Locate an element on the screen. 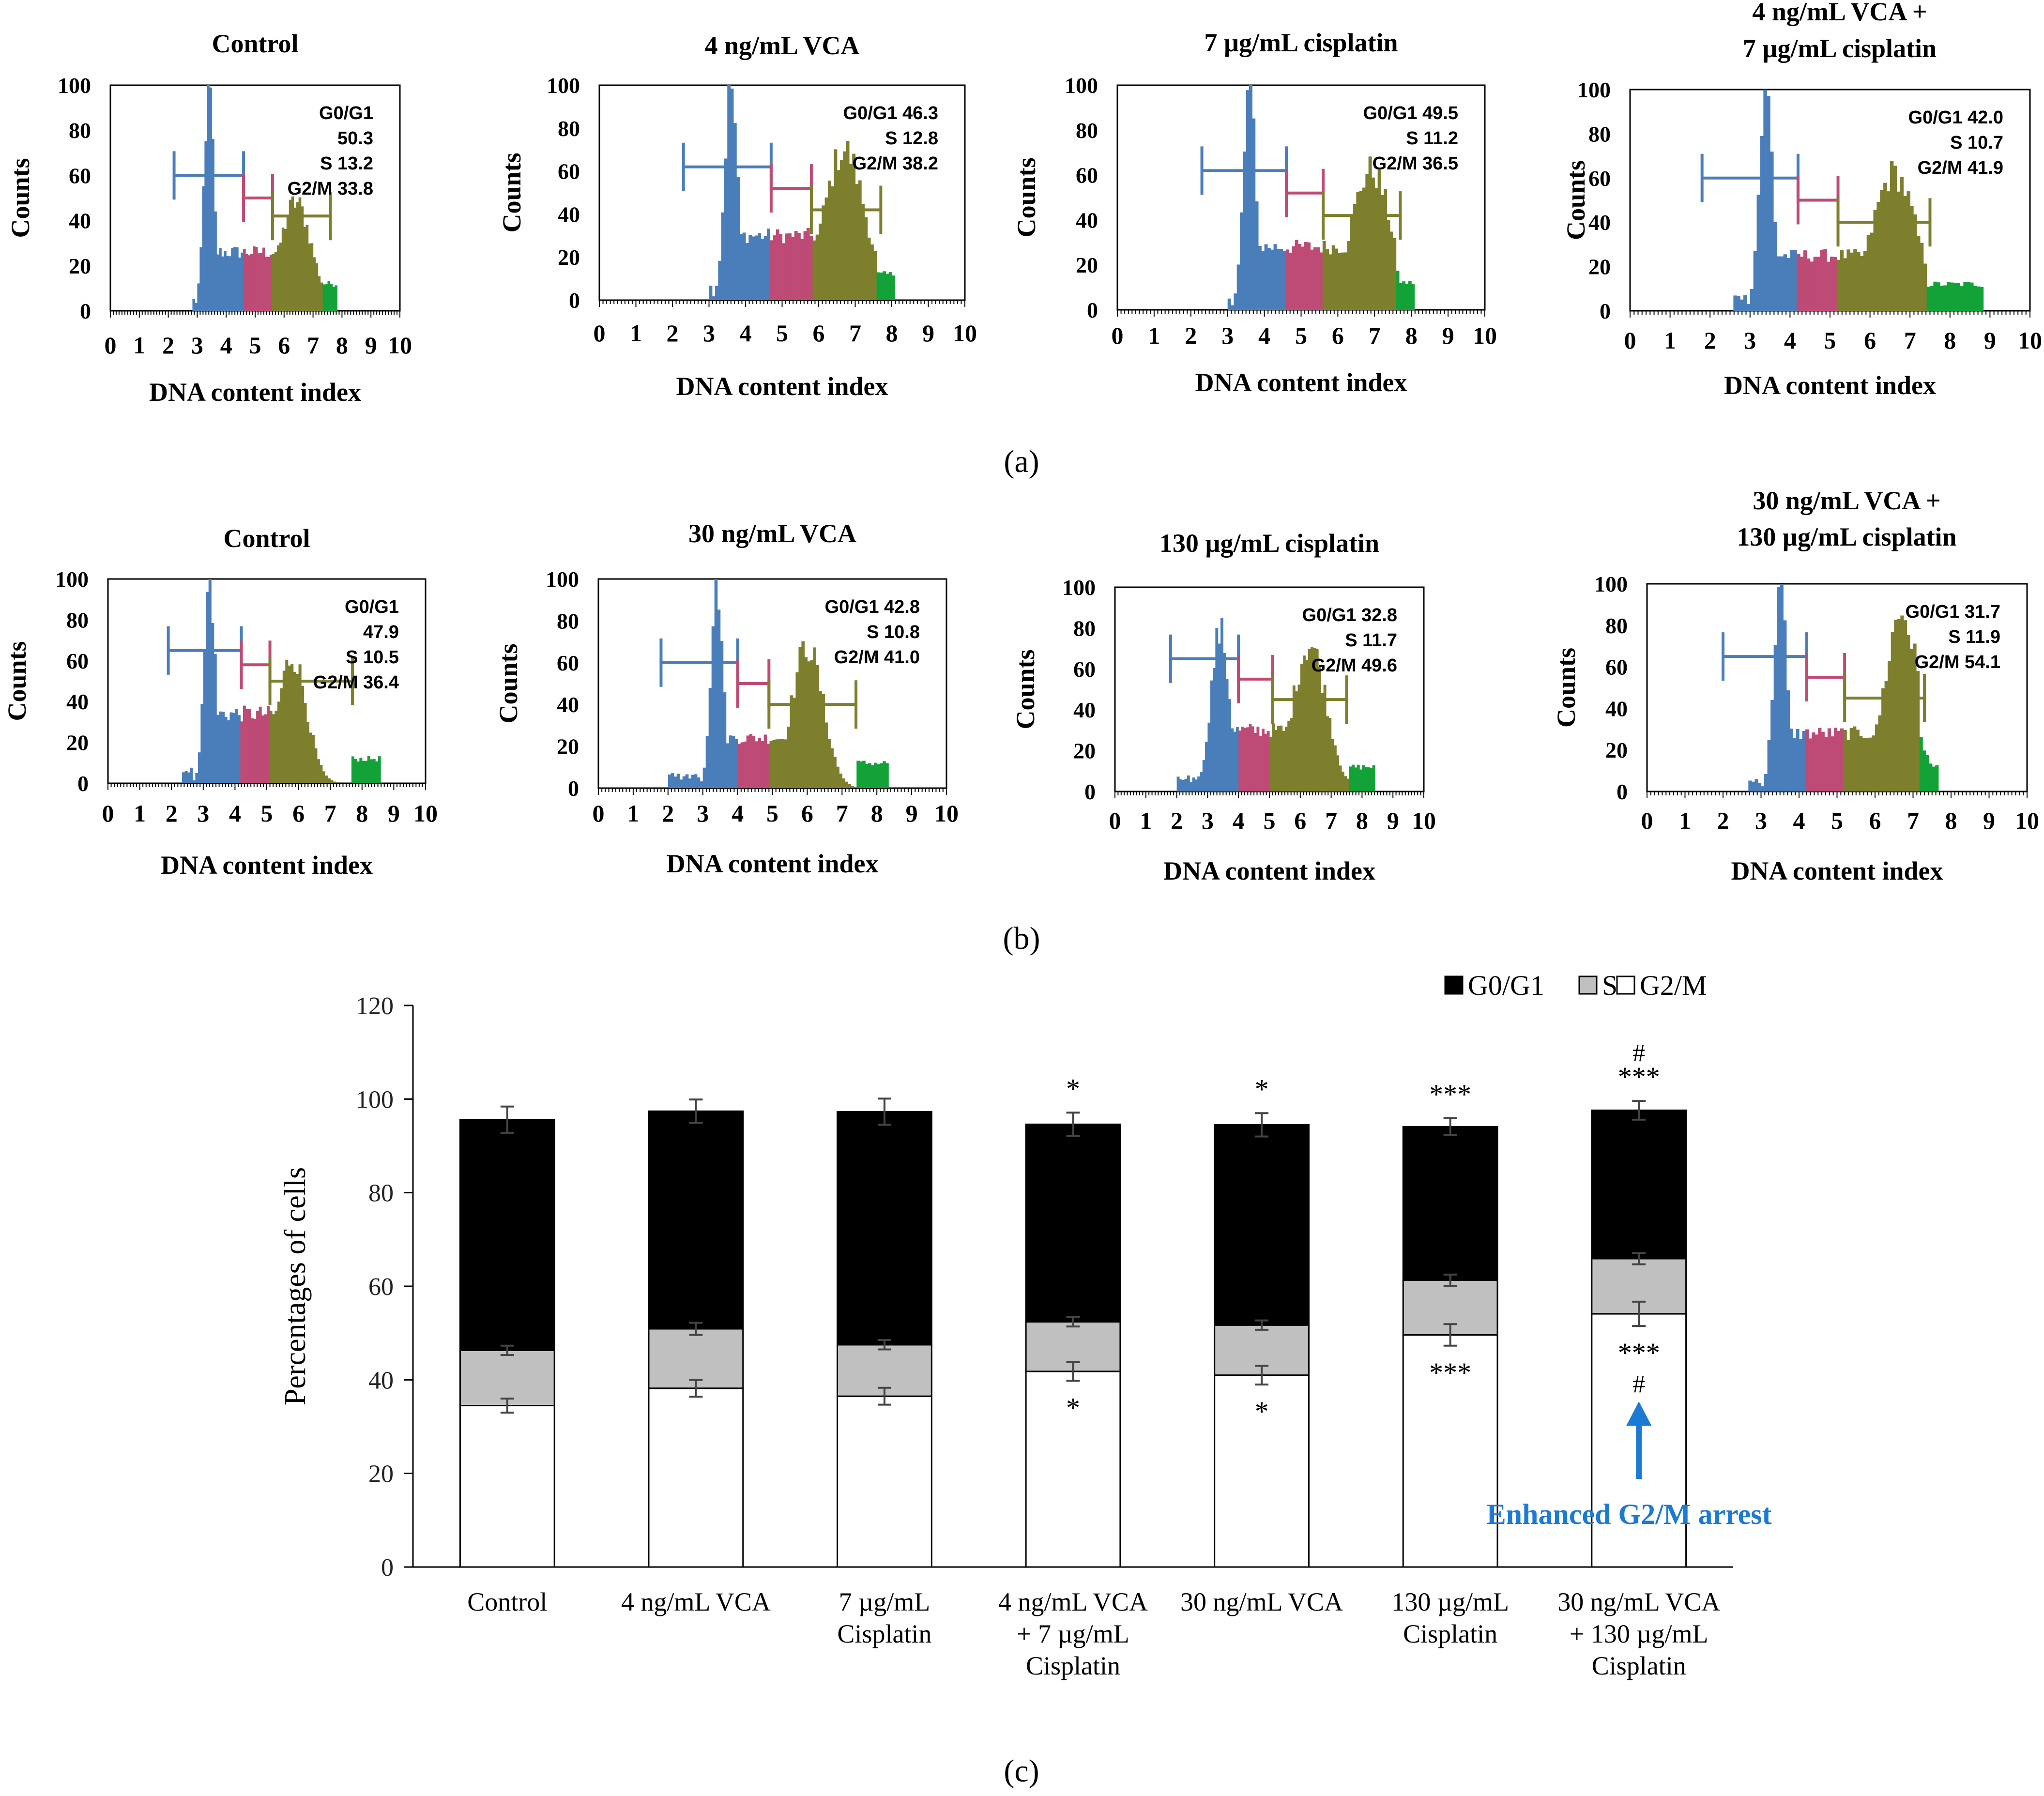 This screenshot has height=1796, width=2044. significance-top: *** is located at coordinates (1450, 1095).